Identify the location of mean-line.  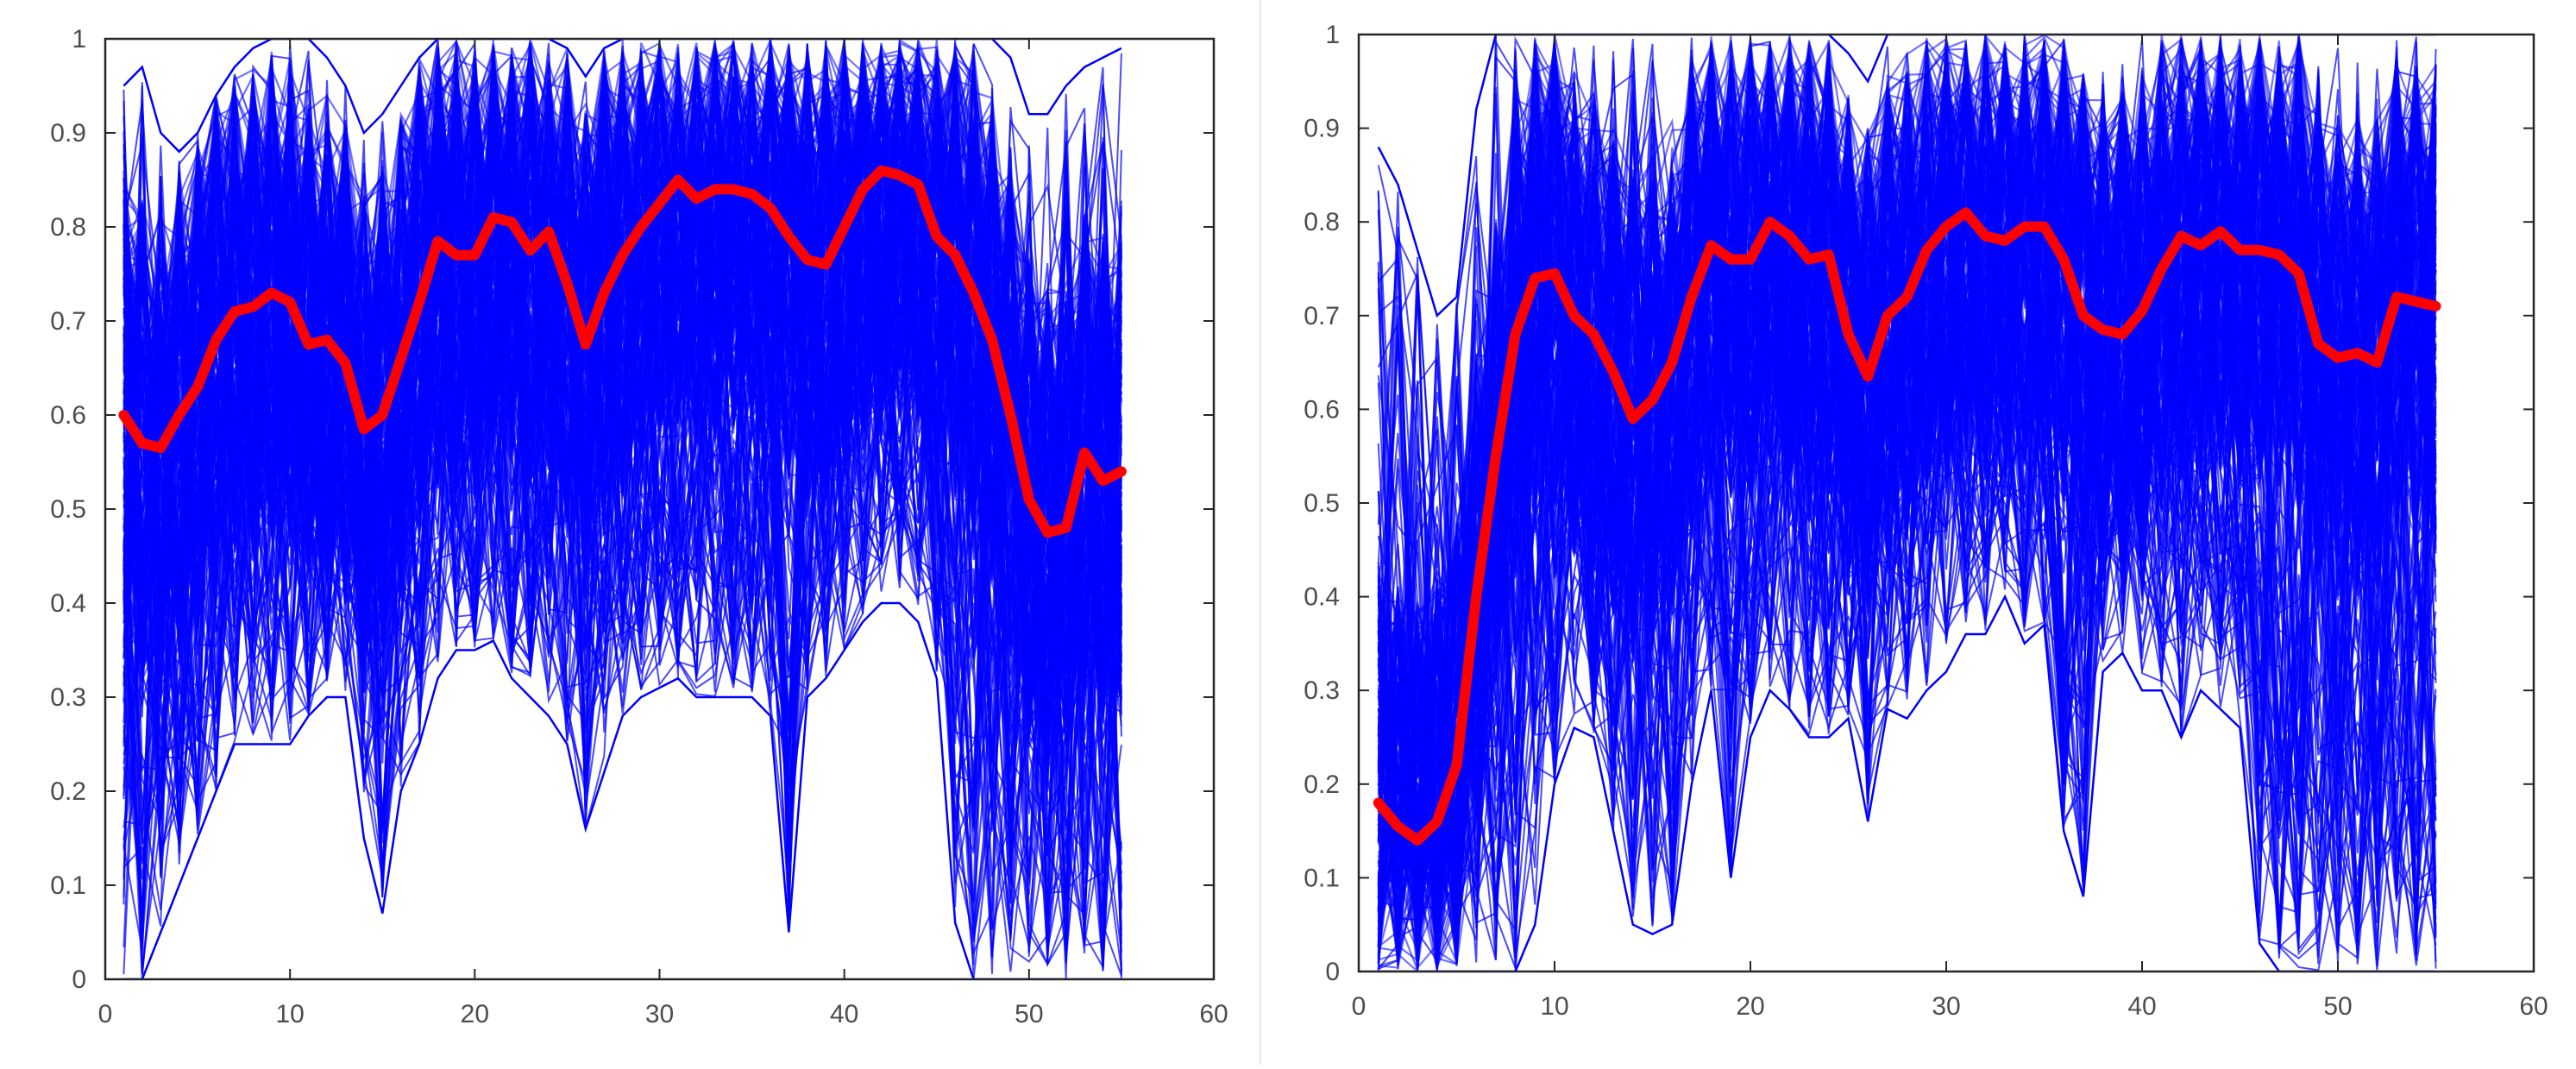
(622, 351).